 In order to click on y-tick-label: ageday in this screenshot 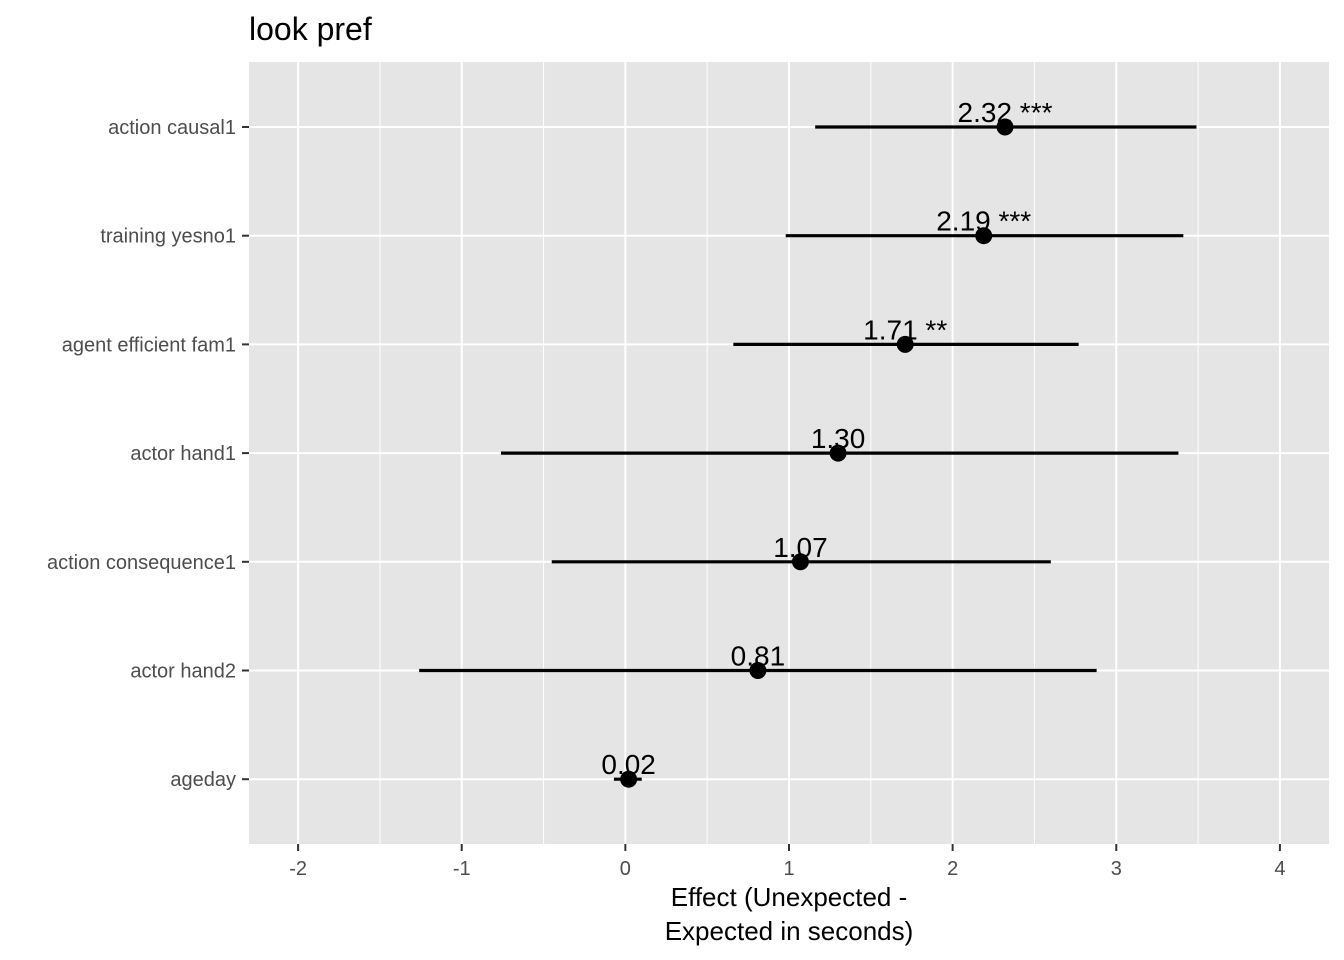, I will do `click(203, 780)`.